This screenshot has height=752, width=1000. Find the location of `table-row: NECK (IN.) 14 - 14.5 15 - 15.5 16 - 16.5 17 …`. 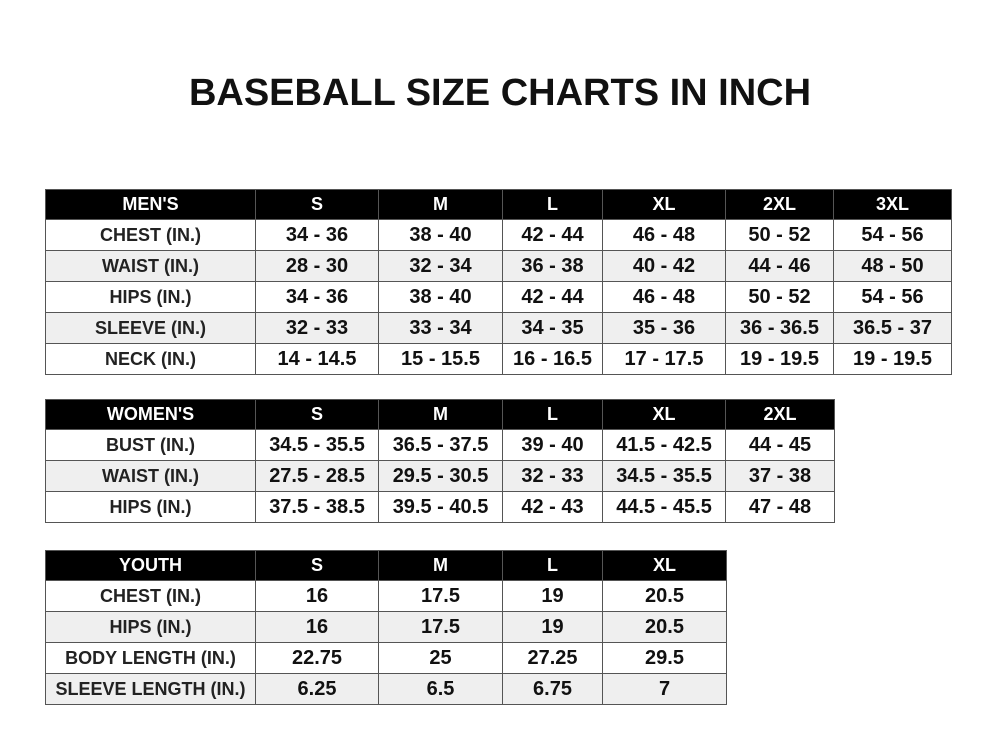

table-row: NECK (IN.) 14 - 14.5 15 - 15.5 16 - 16.5 17 … is located at coordinates (498, 359).